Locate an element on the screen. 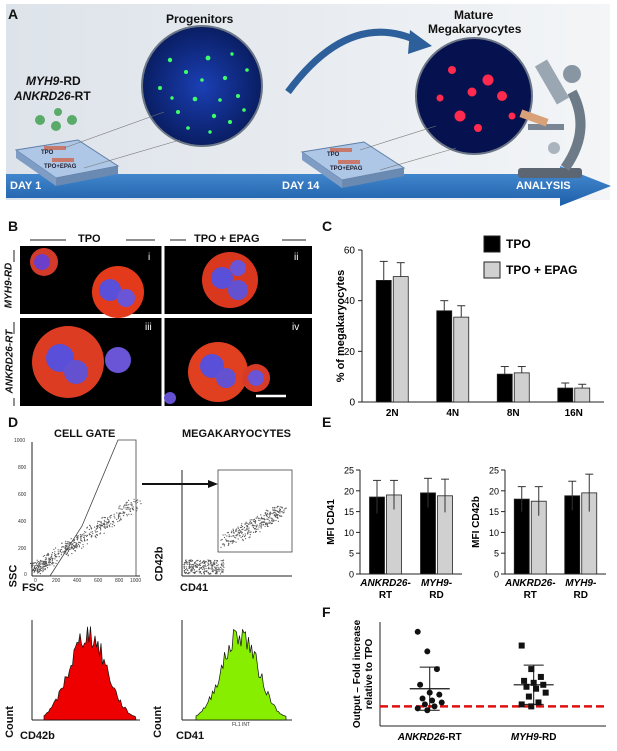 The width and height of the screenshot is (617, 751). x-tick: 200 is located at coordinates (56, 581).